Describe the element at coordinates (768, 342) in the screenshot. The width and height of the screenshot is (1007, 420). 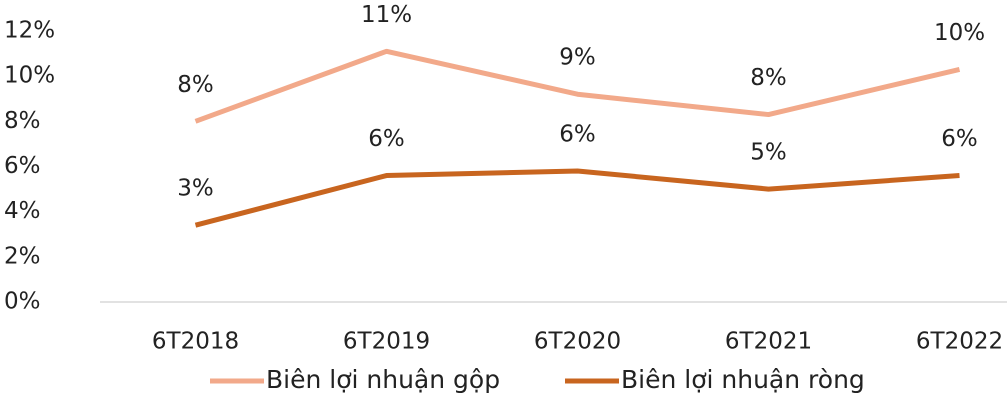
I see `x-tick-label: 6T2021` at that location.